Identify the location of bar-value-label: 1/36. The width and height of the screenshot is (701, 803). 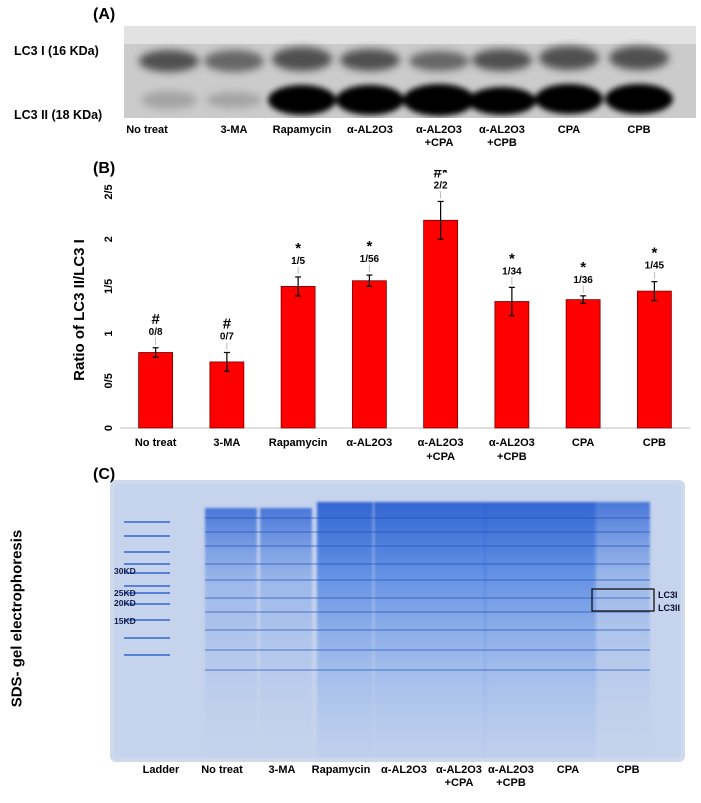
(583, 280).